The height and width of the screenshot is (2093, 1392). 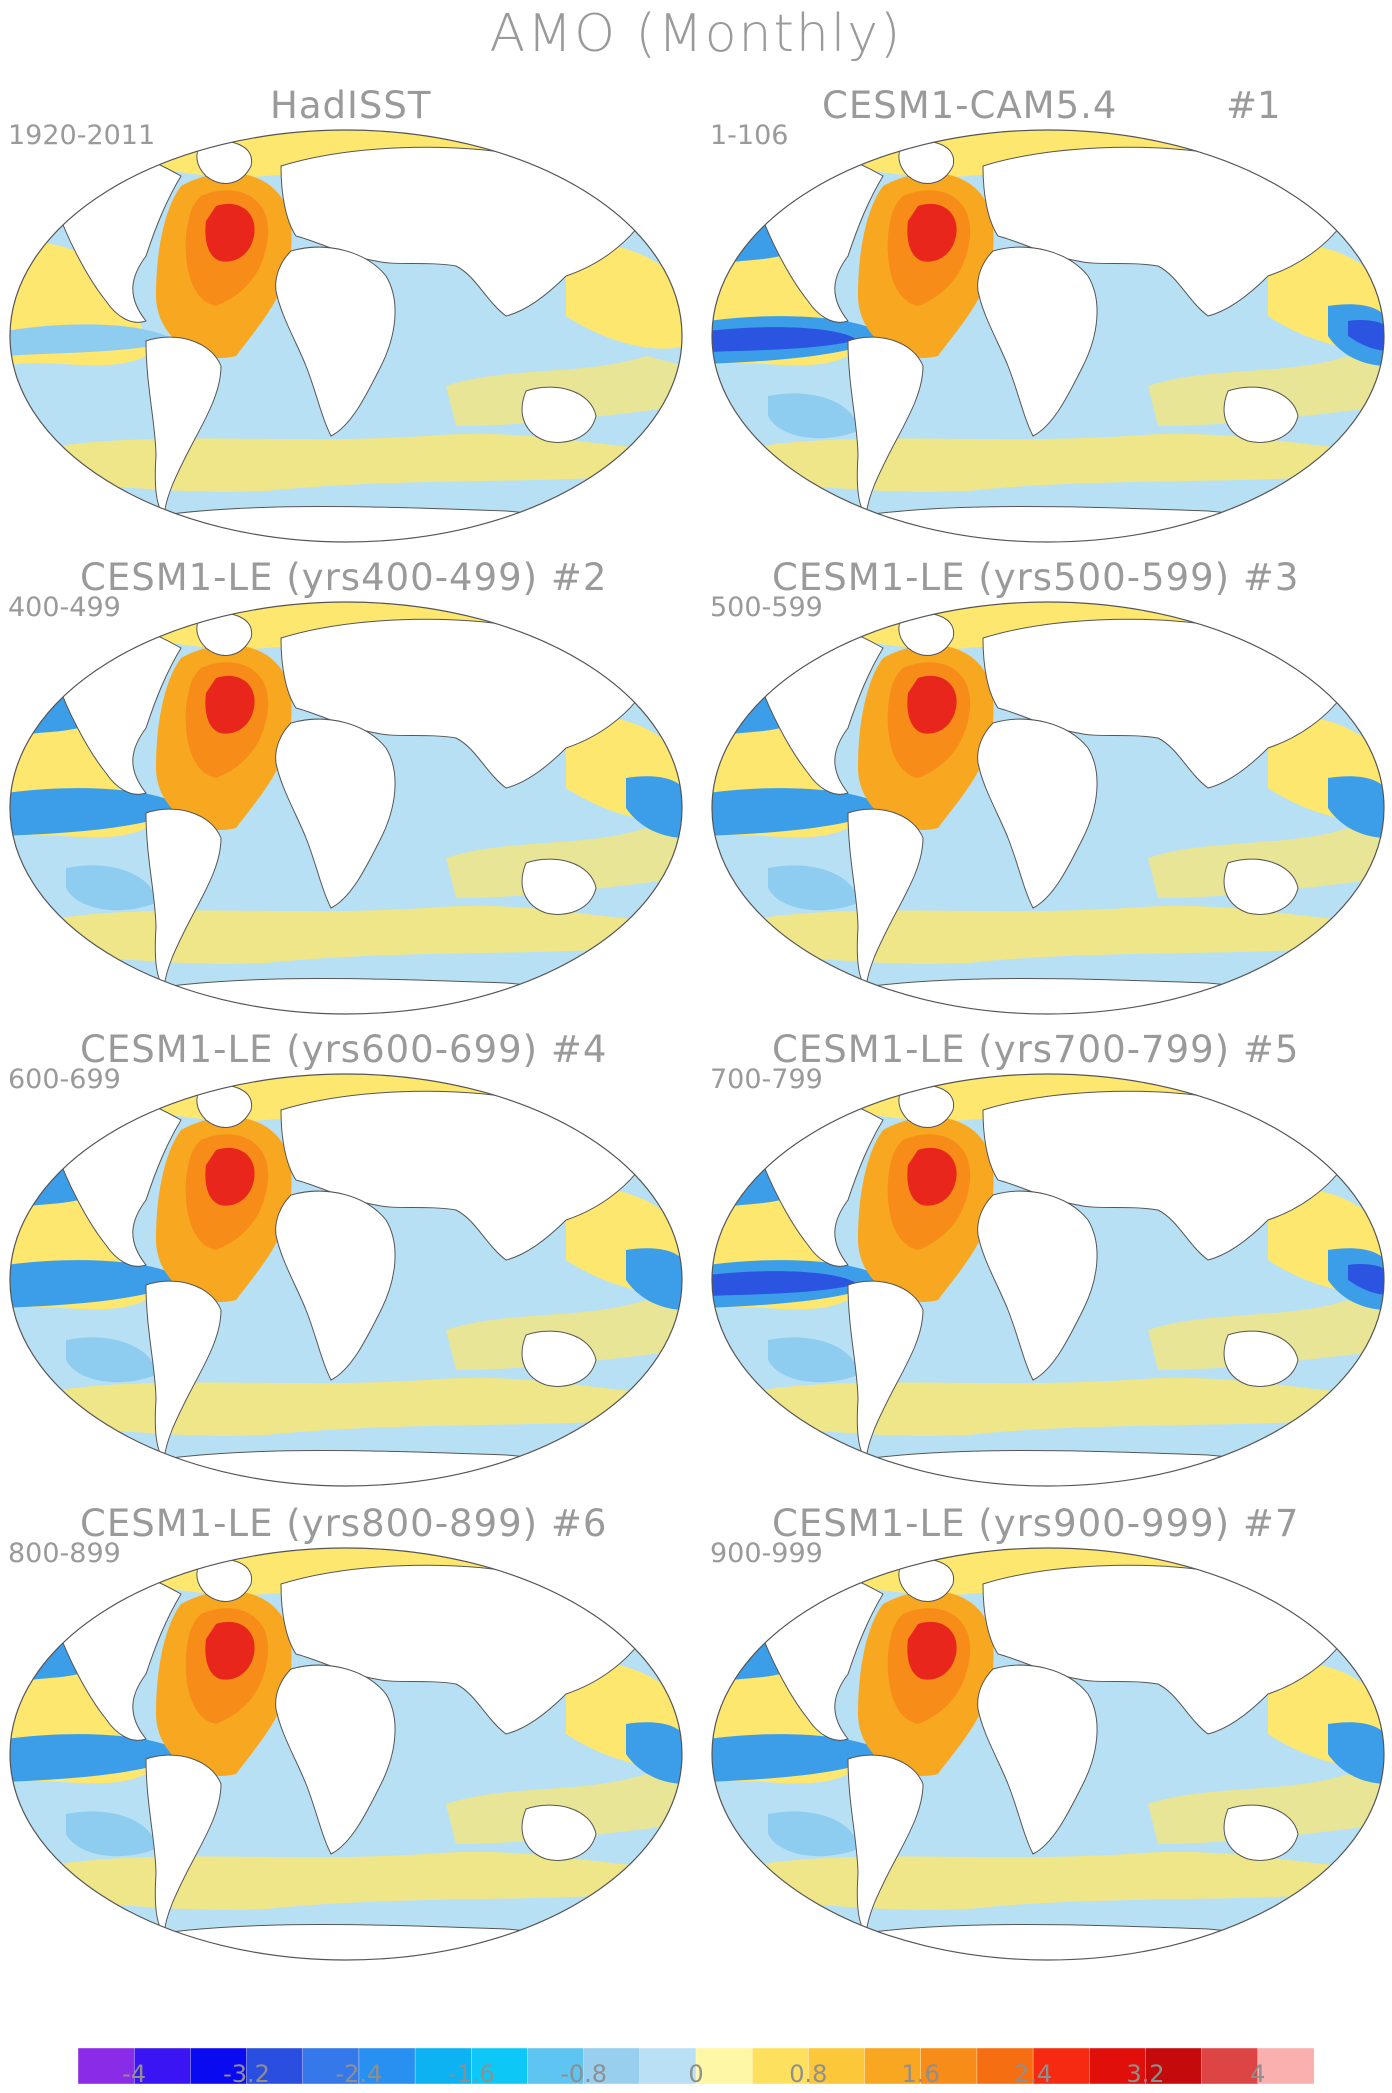 What do you see at coordinates (344, 1049) in the screenshot?
I see `panel-title: CESM1-LE (yrs600-699) #4` at bounding box center [344, 1049].